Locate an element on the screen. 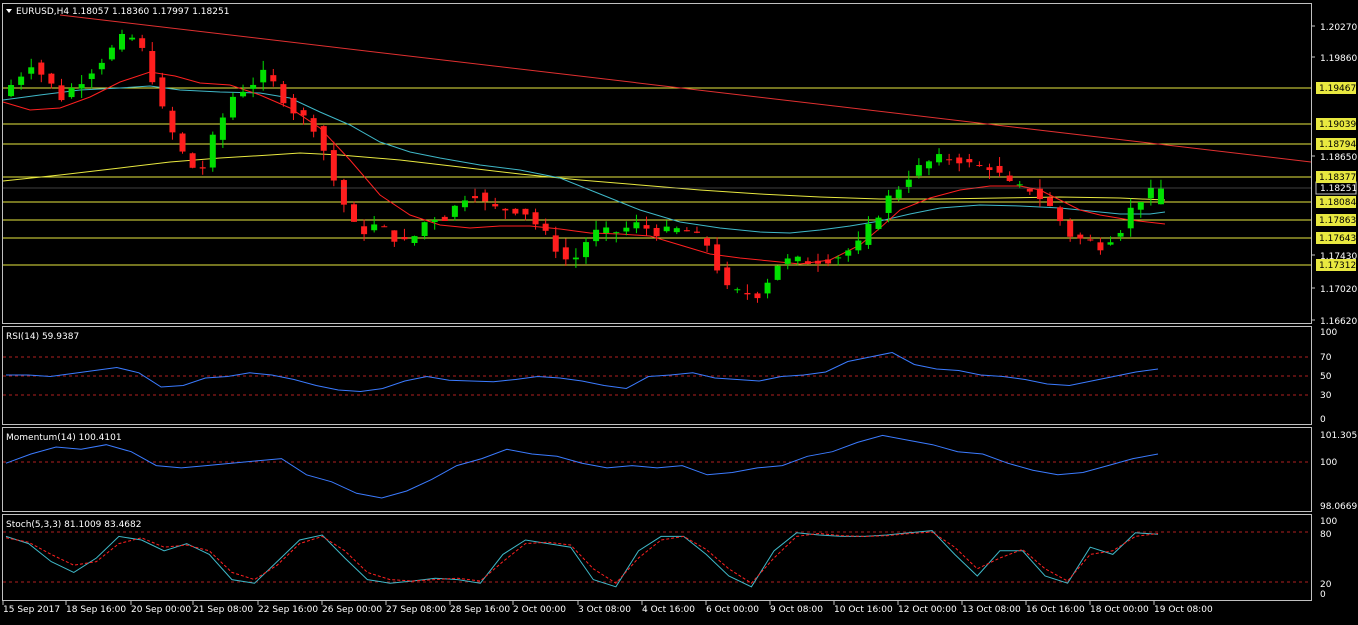  dropdown-triangle-icon is located at coordinates (9, 11).